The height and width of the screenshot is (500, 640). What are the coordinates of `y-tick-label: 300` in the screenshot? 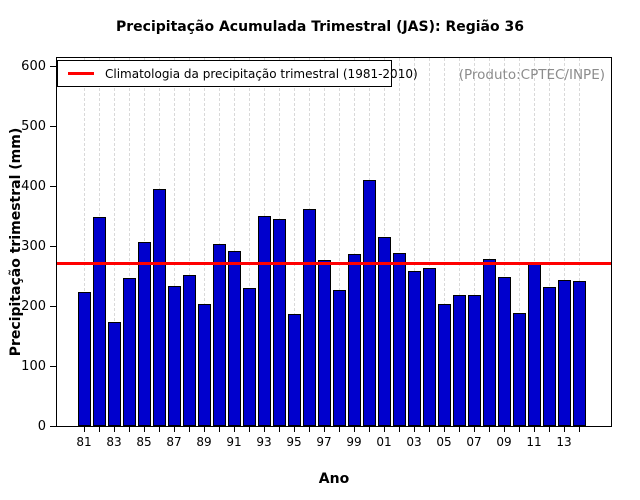 It's located at (33, 246).